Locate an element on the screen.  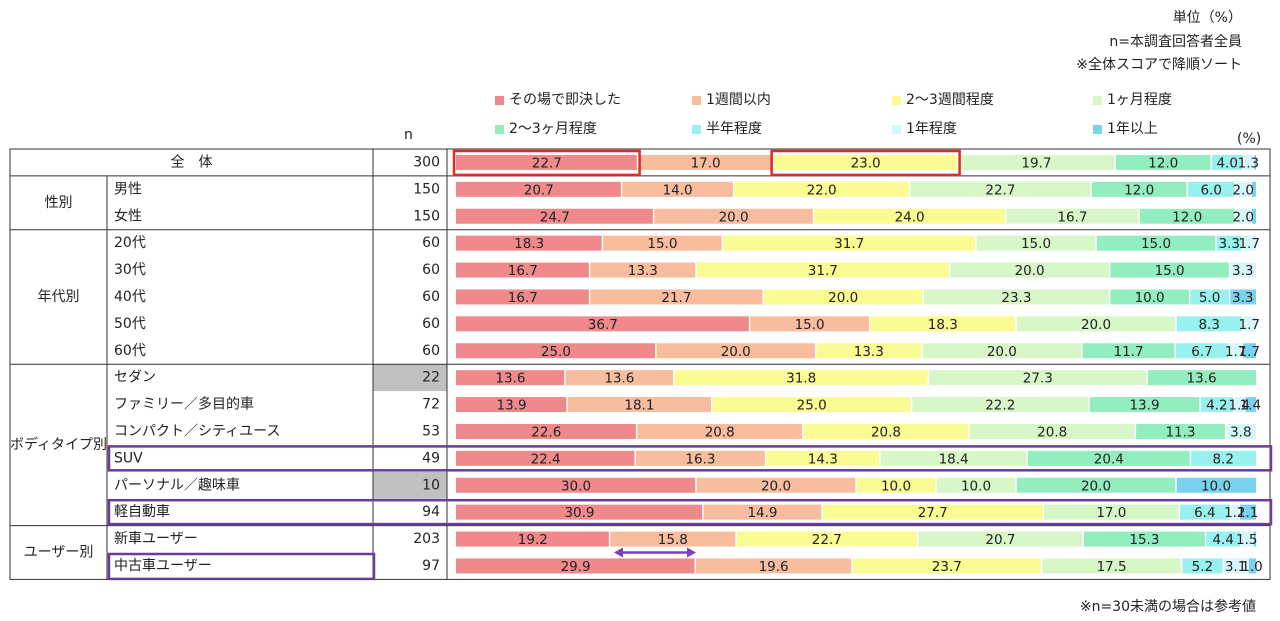
arrow-head-left is located at coordinates (618, 552).